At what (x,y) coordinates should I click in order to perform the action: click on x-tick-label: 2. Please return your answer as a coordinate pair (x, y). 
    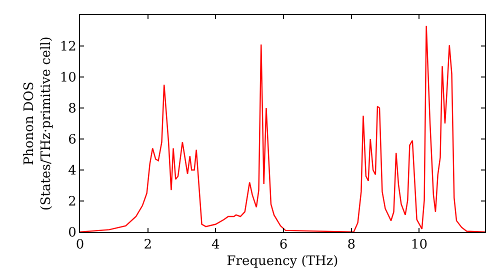
    Looking at the image, I should click on (148, 245).